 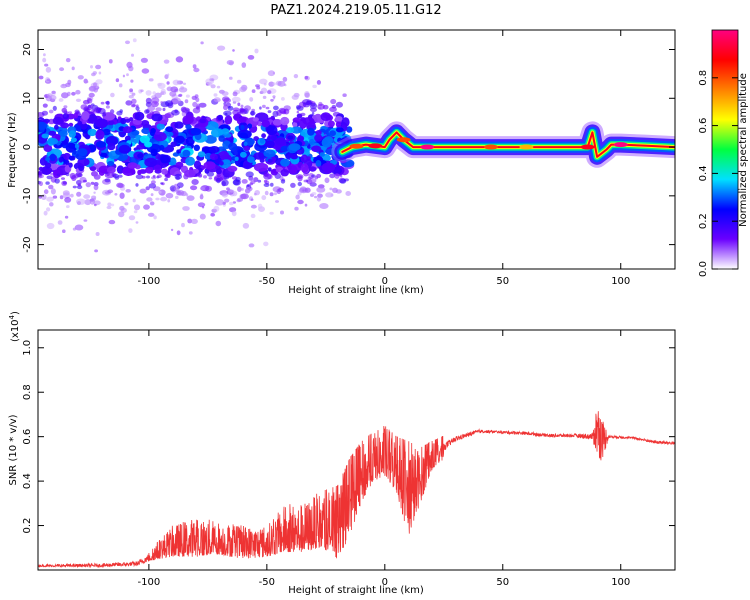 I want to click on spectrogram-xtick-label: -100, so click(x=149, y=281).